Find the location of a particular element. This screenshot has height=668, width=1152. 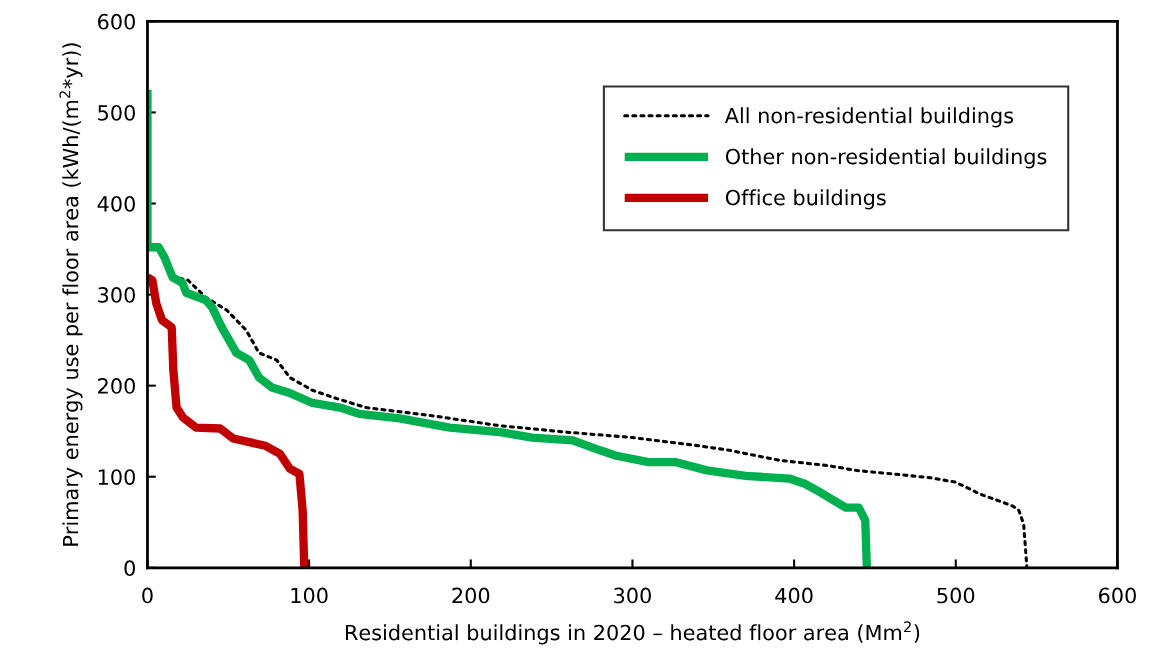

x-tick-label: 200 is located at coordinates (471, 595).